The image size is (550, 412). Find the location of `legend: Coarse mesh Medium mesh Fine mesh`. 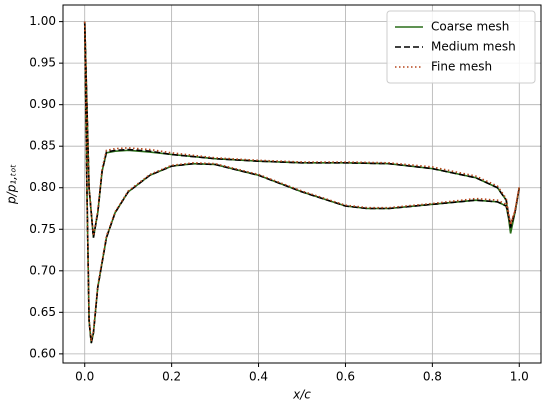

legend: Coarse mesh Medium mesh Fine mesh is located at coordinates (461, 47).